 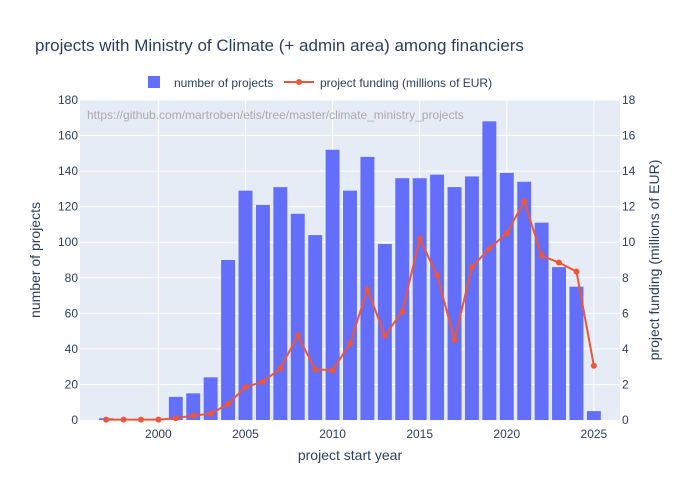 I want to click on y-tick-label: 20, so click(x=72, y=384).